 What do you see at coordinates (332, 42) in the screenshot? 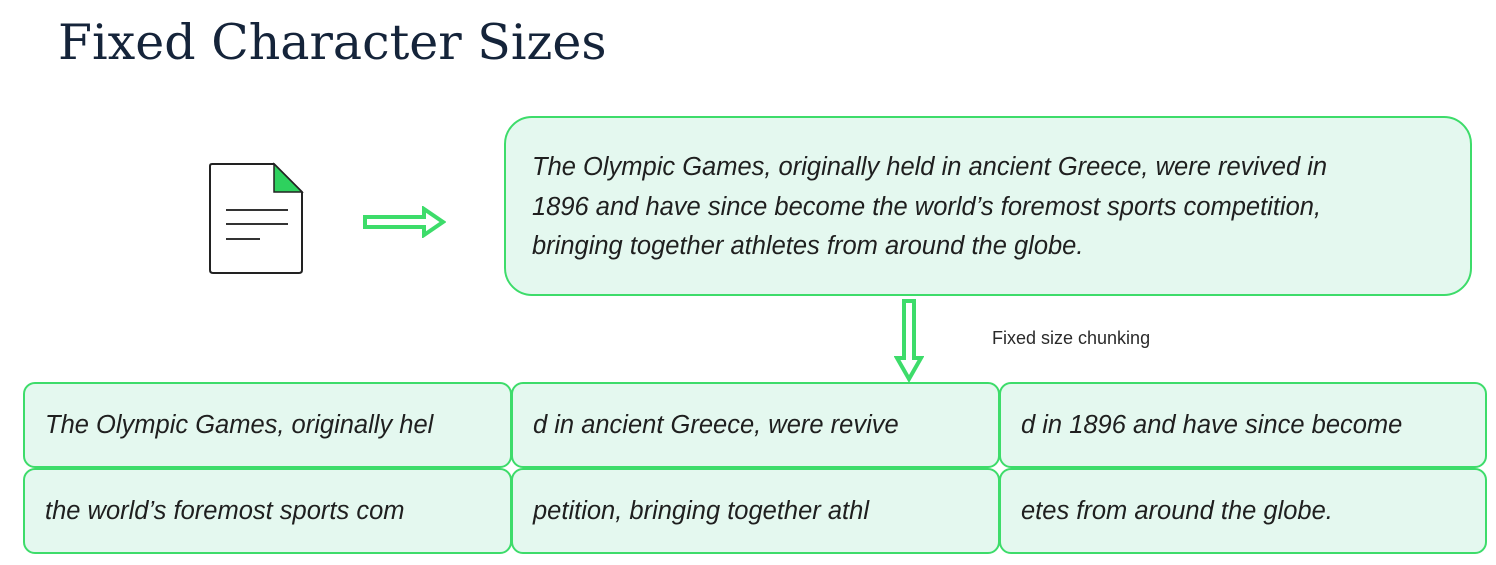
I see `page-title: Fixed Character Sizes` at bounding box center [332, 42].